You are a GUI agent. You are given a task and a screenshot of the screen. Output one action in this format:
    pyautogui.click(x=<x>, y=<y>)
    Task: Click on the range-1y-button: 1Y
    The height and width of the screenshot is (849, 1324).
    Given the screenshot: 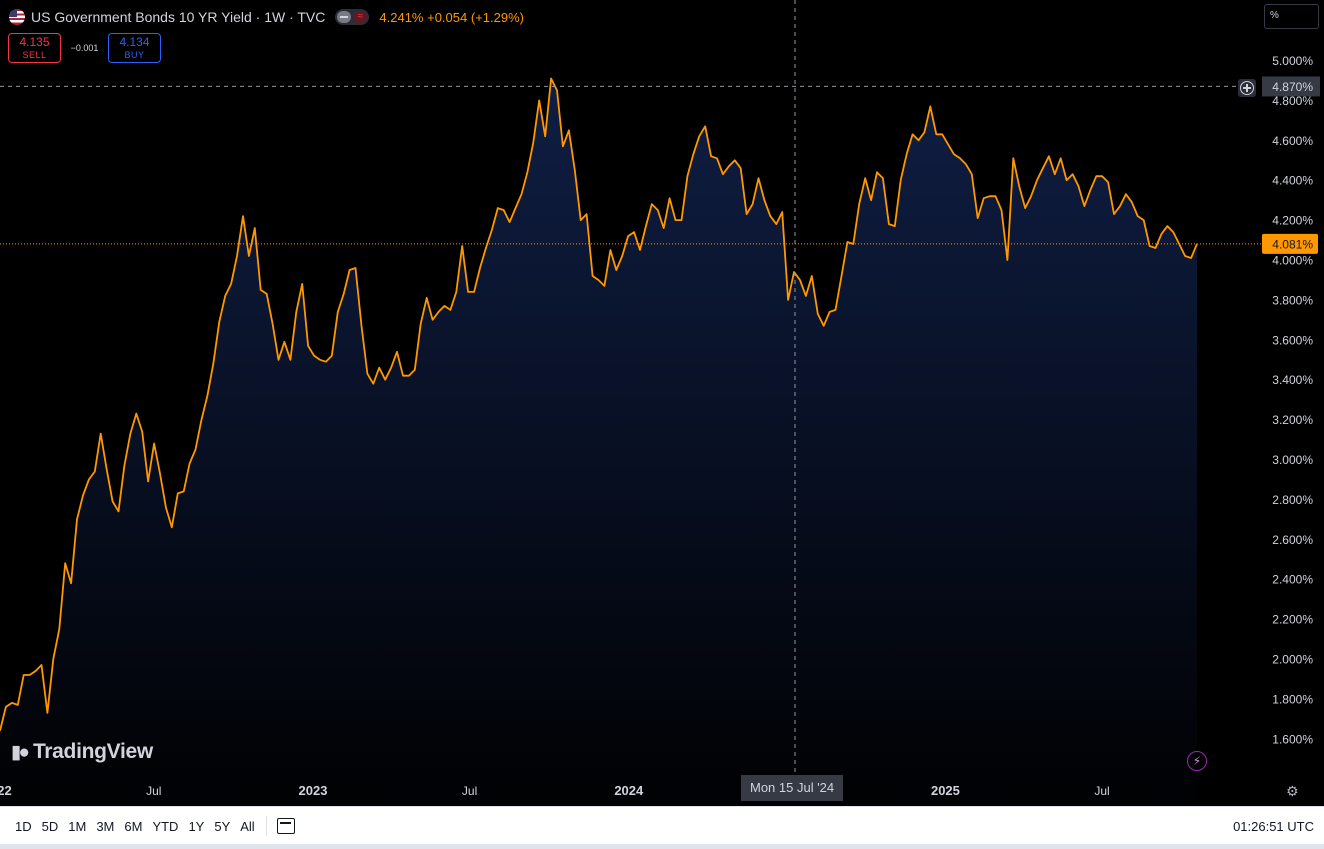 What is the action you would take?
    pyautogui.click(x=196, y=826)
    